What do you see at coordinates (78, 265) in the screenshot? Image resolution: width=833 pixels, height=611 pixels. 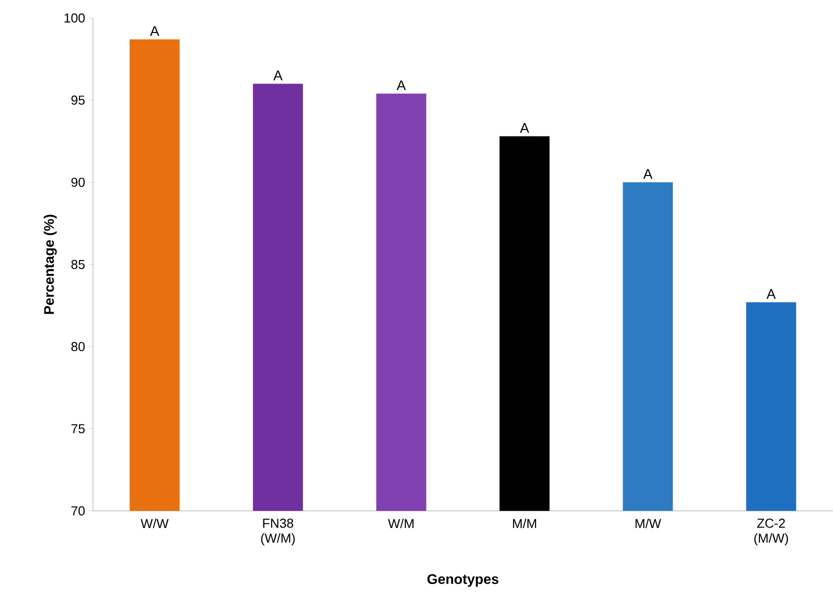 I see `y-tick-label: 85` at bounding box center [78, 265].